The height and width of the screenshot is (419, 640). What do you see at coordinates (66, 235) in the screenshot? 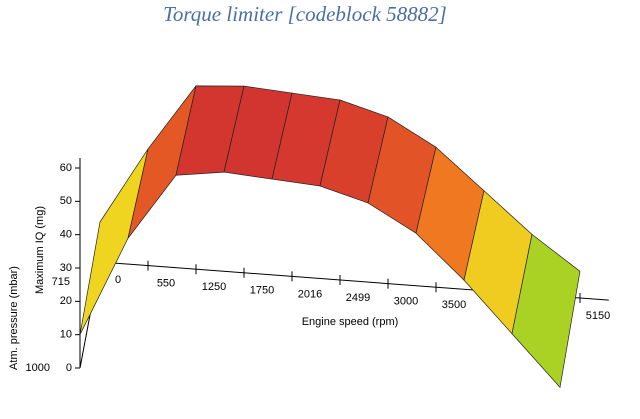
I see `z-tick-label: 40` at bounding box center [66, 235].